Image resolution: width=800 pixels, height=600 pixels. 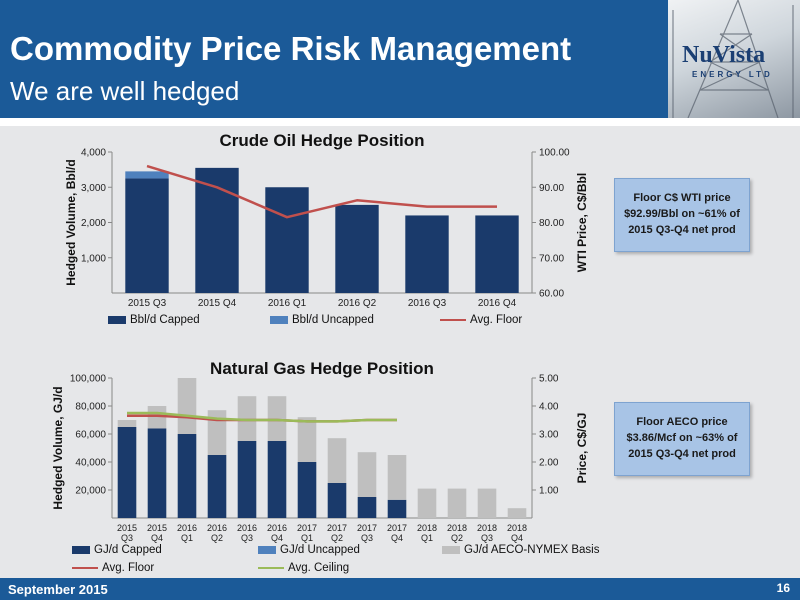 What do you see at coordinates (400, 122) in the screenshot?
I see `header-separator` at bounding box center [400, 122].